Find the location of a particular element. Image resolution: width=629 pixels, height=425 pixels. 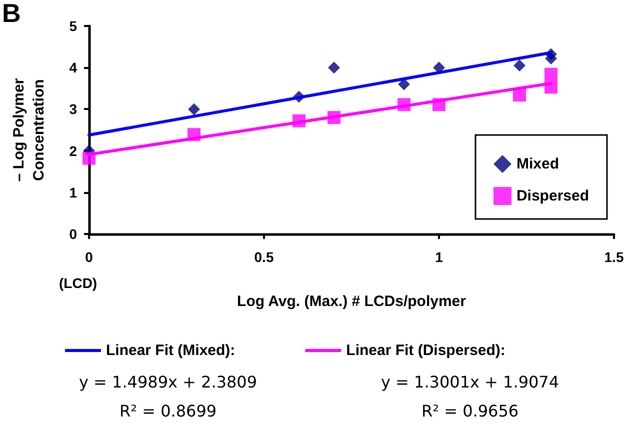

legend-label: Mixed is located at coordinates (537, 164).